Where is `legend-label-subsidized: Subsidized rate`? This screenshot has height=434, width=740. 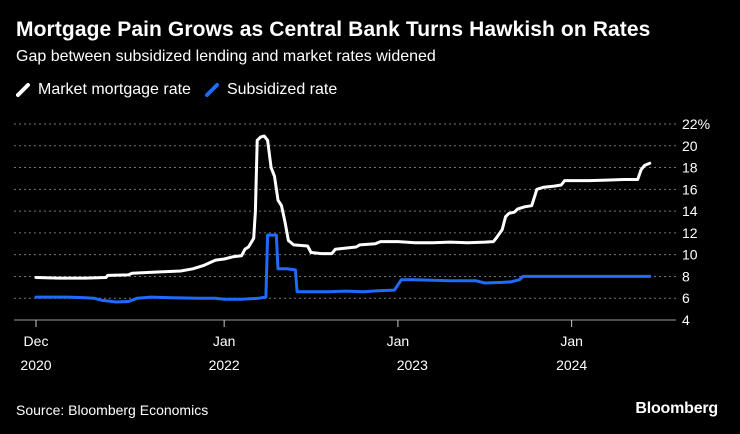 legend-label-subsidized: Subsidized rate is located at coordinates (282, 89).